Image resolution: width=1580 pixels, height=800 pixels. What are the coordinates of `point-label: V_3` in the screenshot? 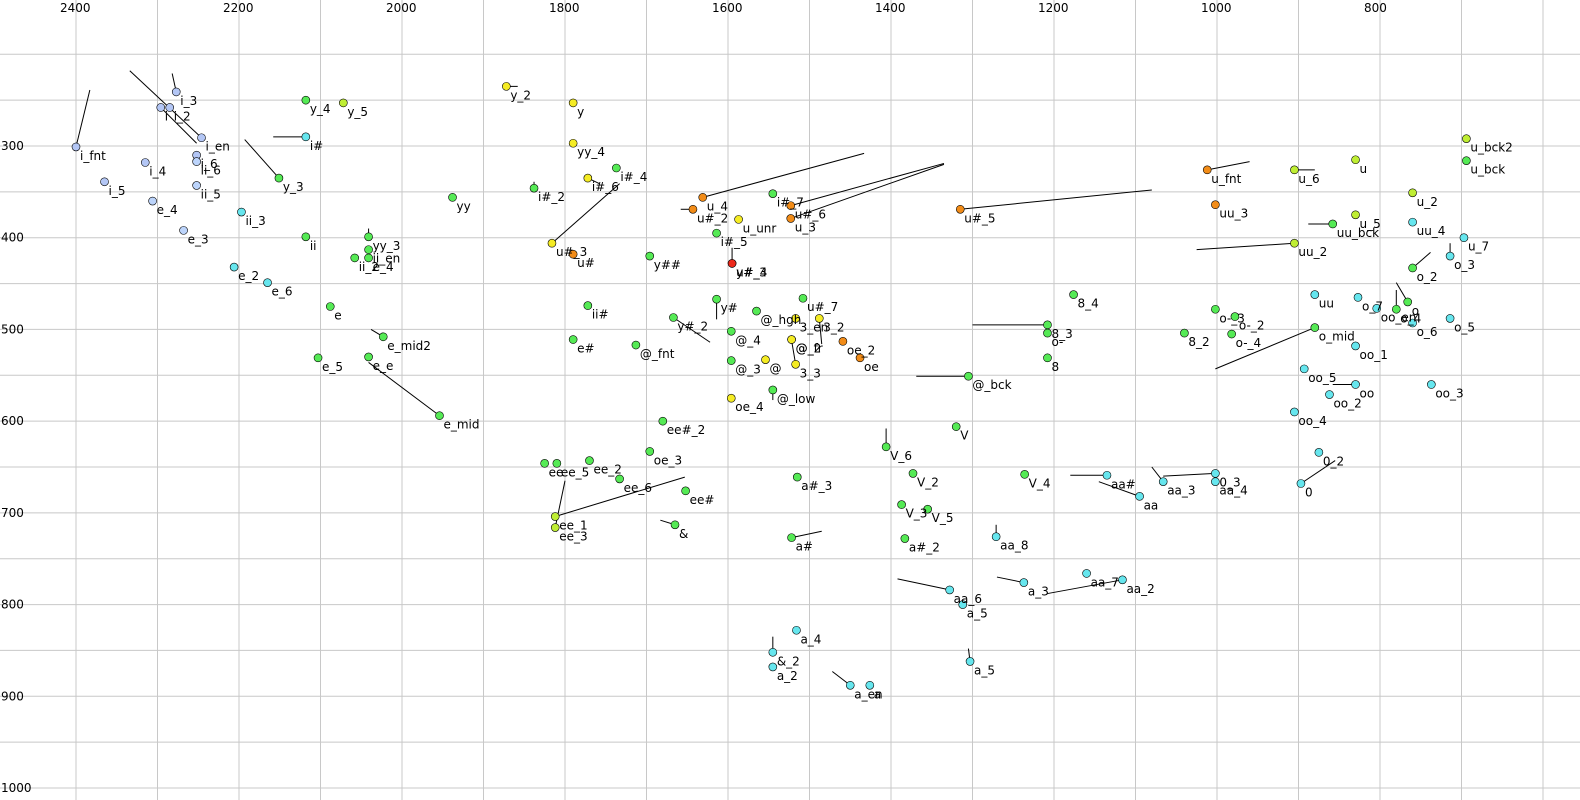 It's located at (917, 514).